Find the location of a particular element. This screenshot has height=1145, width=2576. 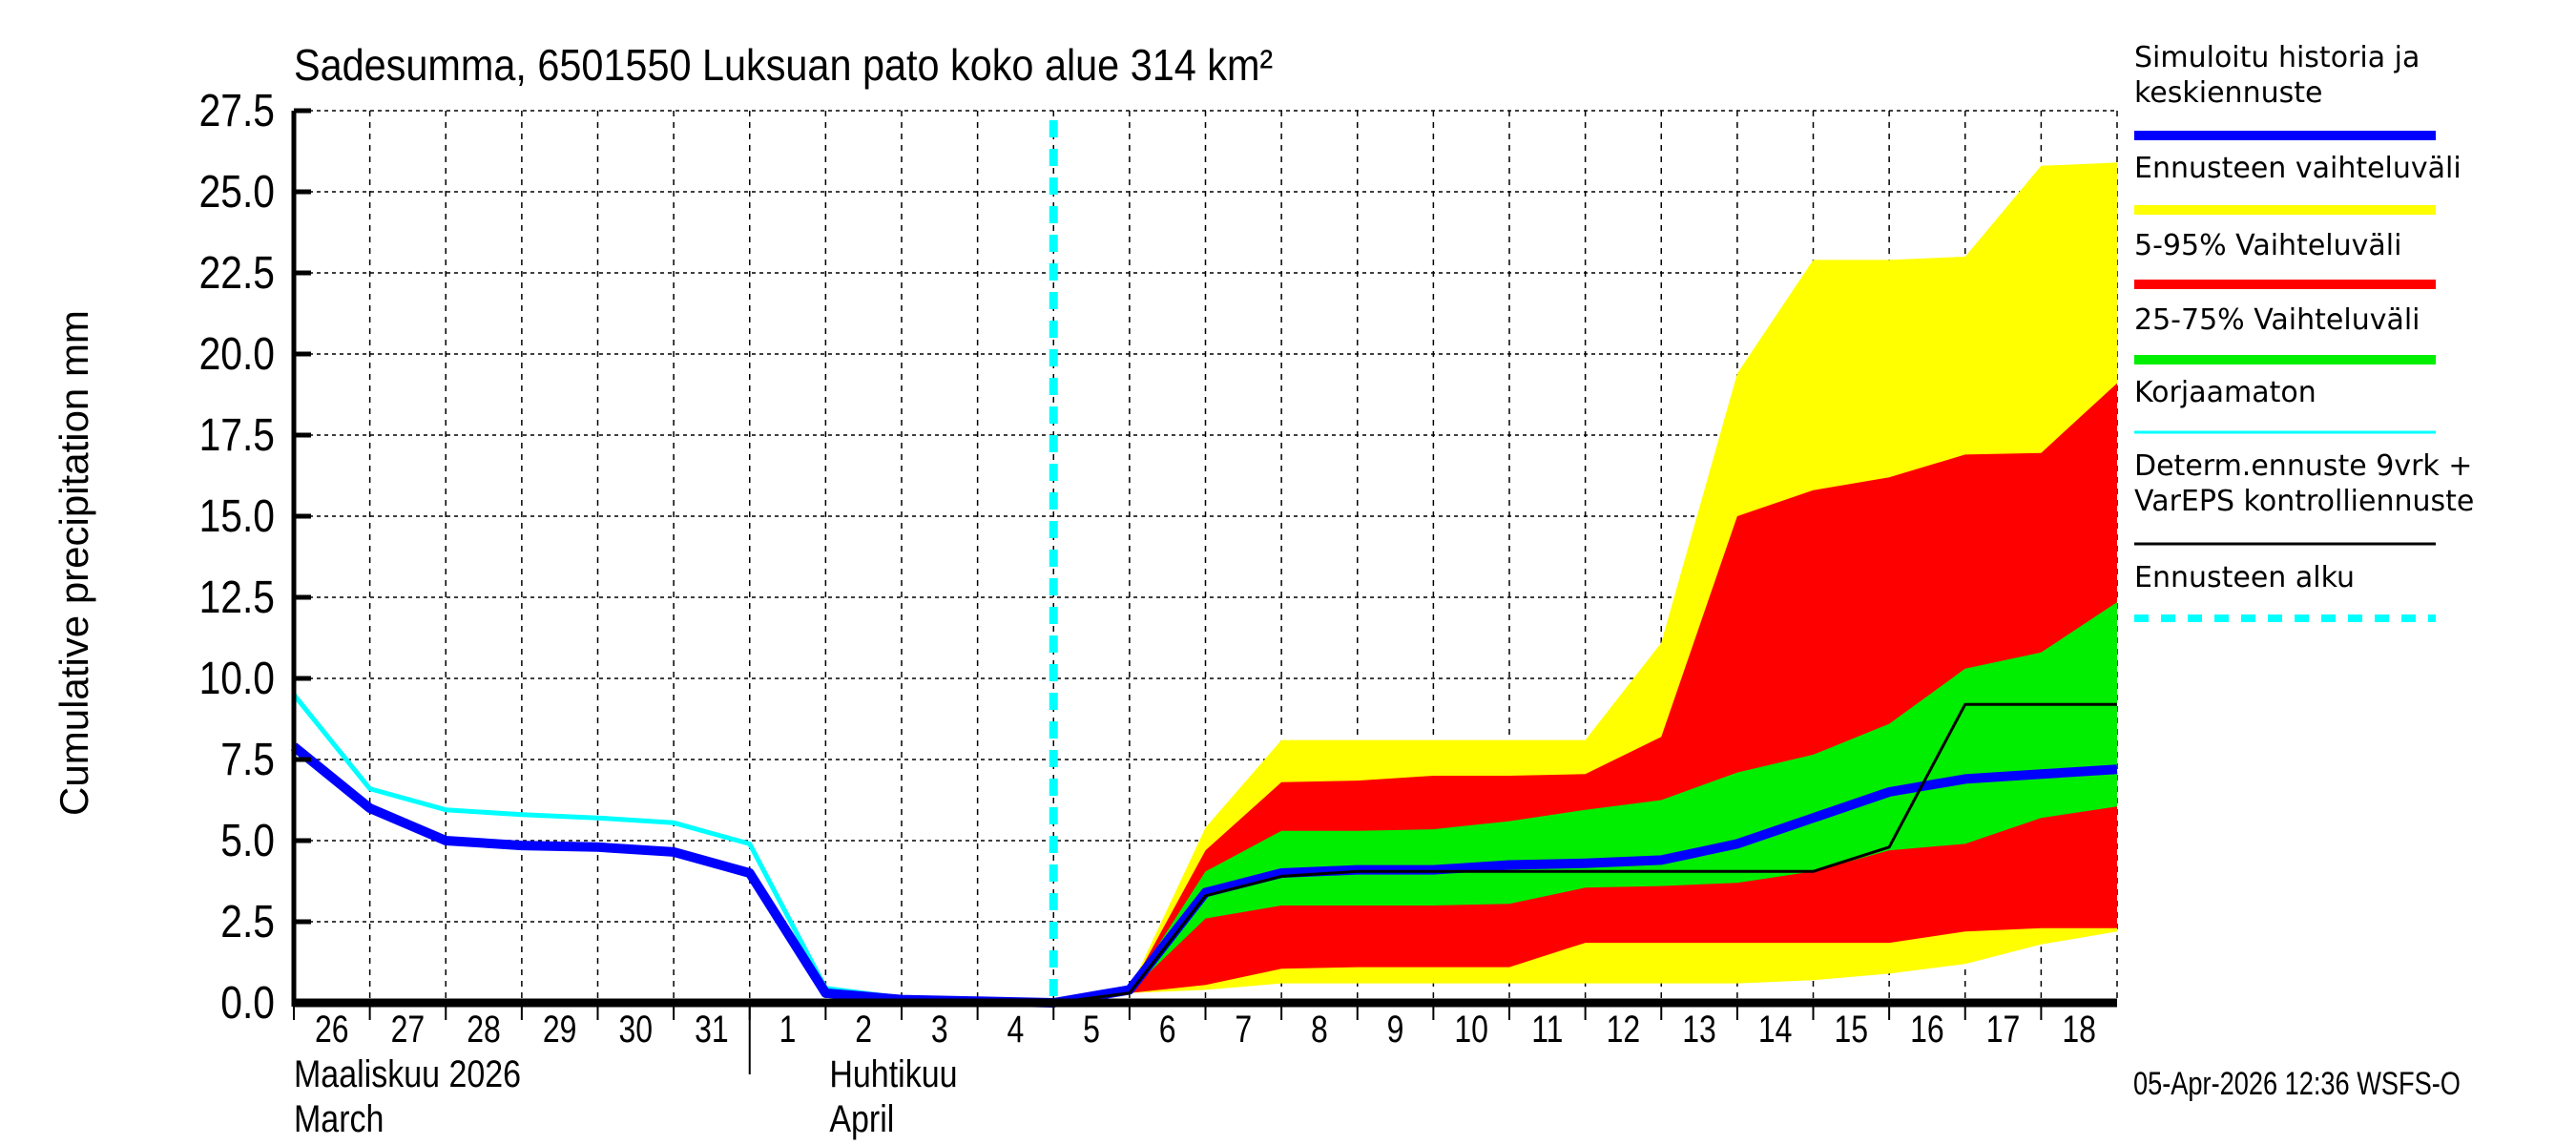

x-tick-label: 28 is located at coordinates (484, 1029).